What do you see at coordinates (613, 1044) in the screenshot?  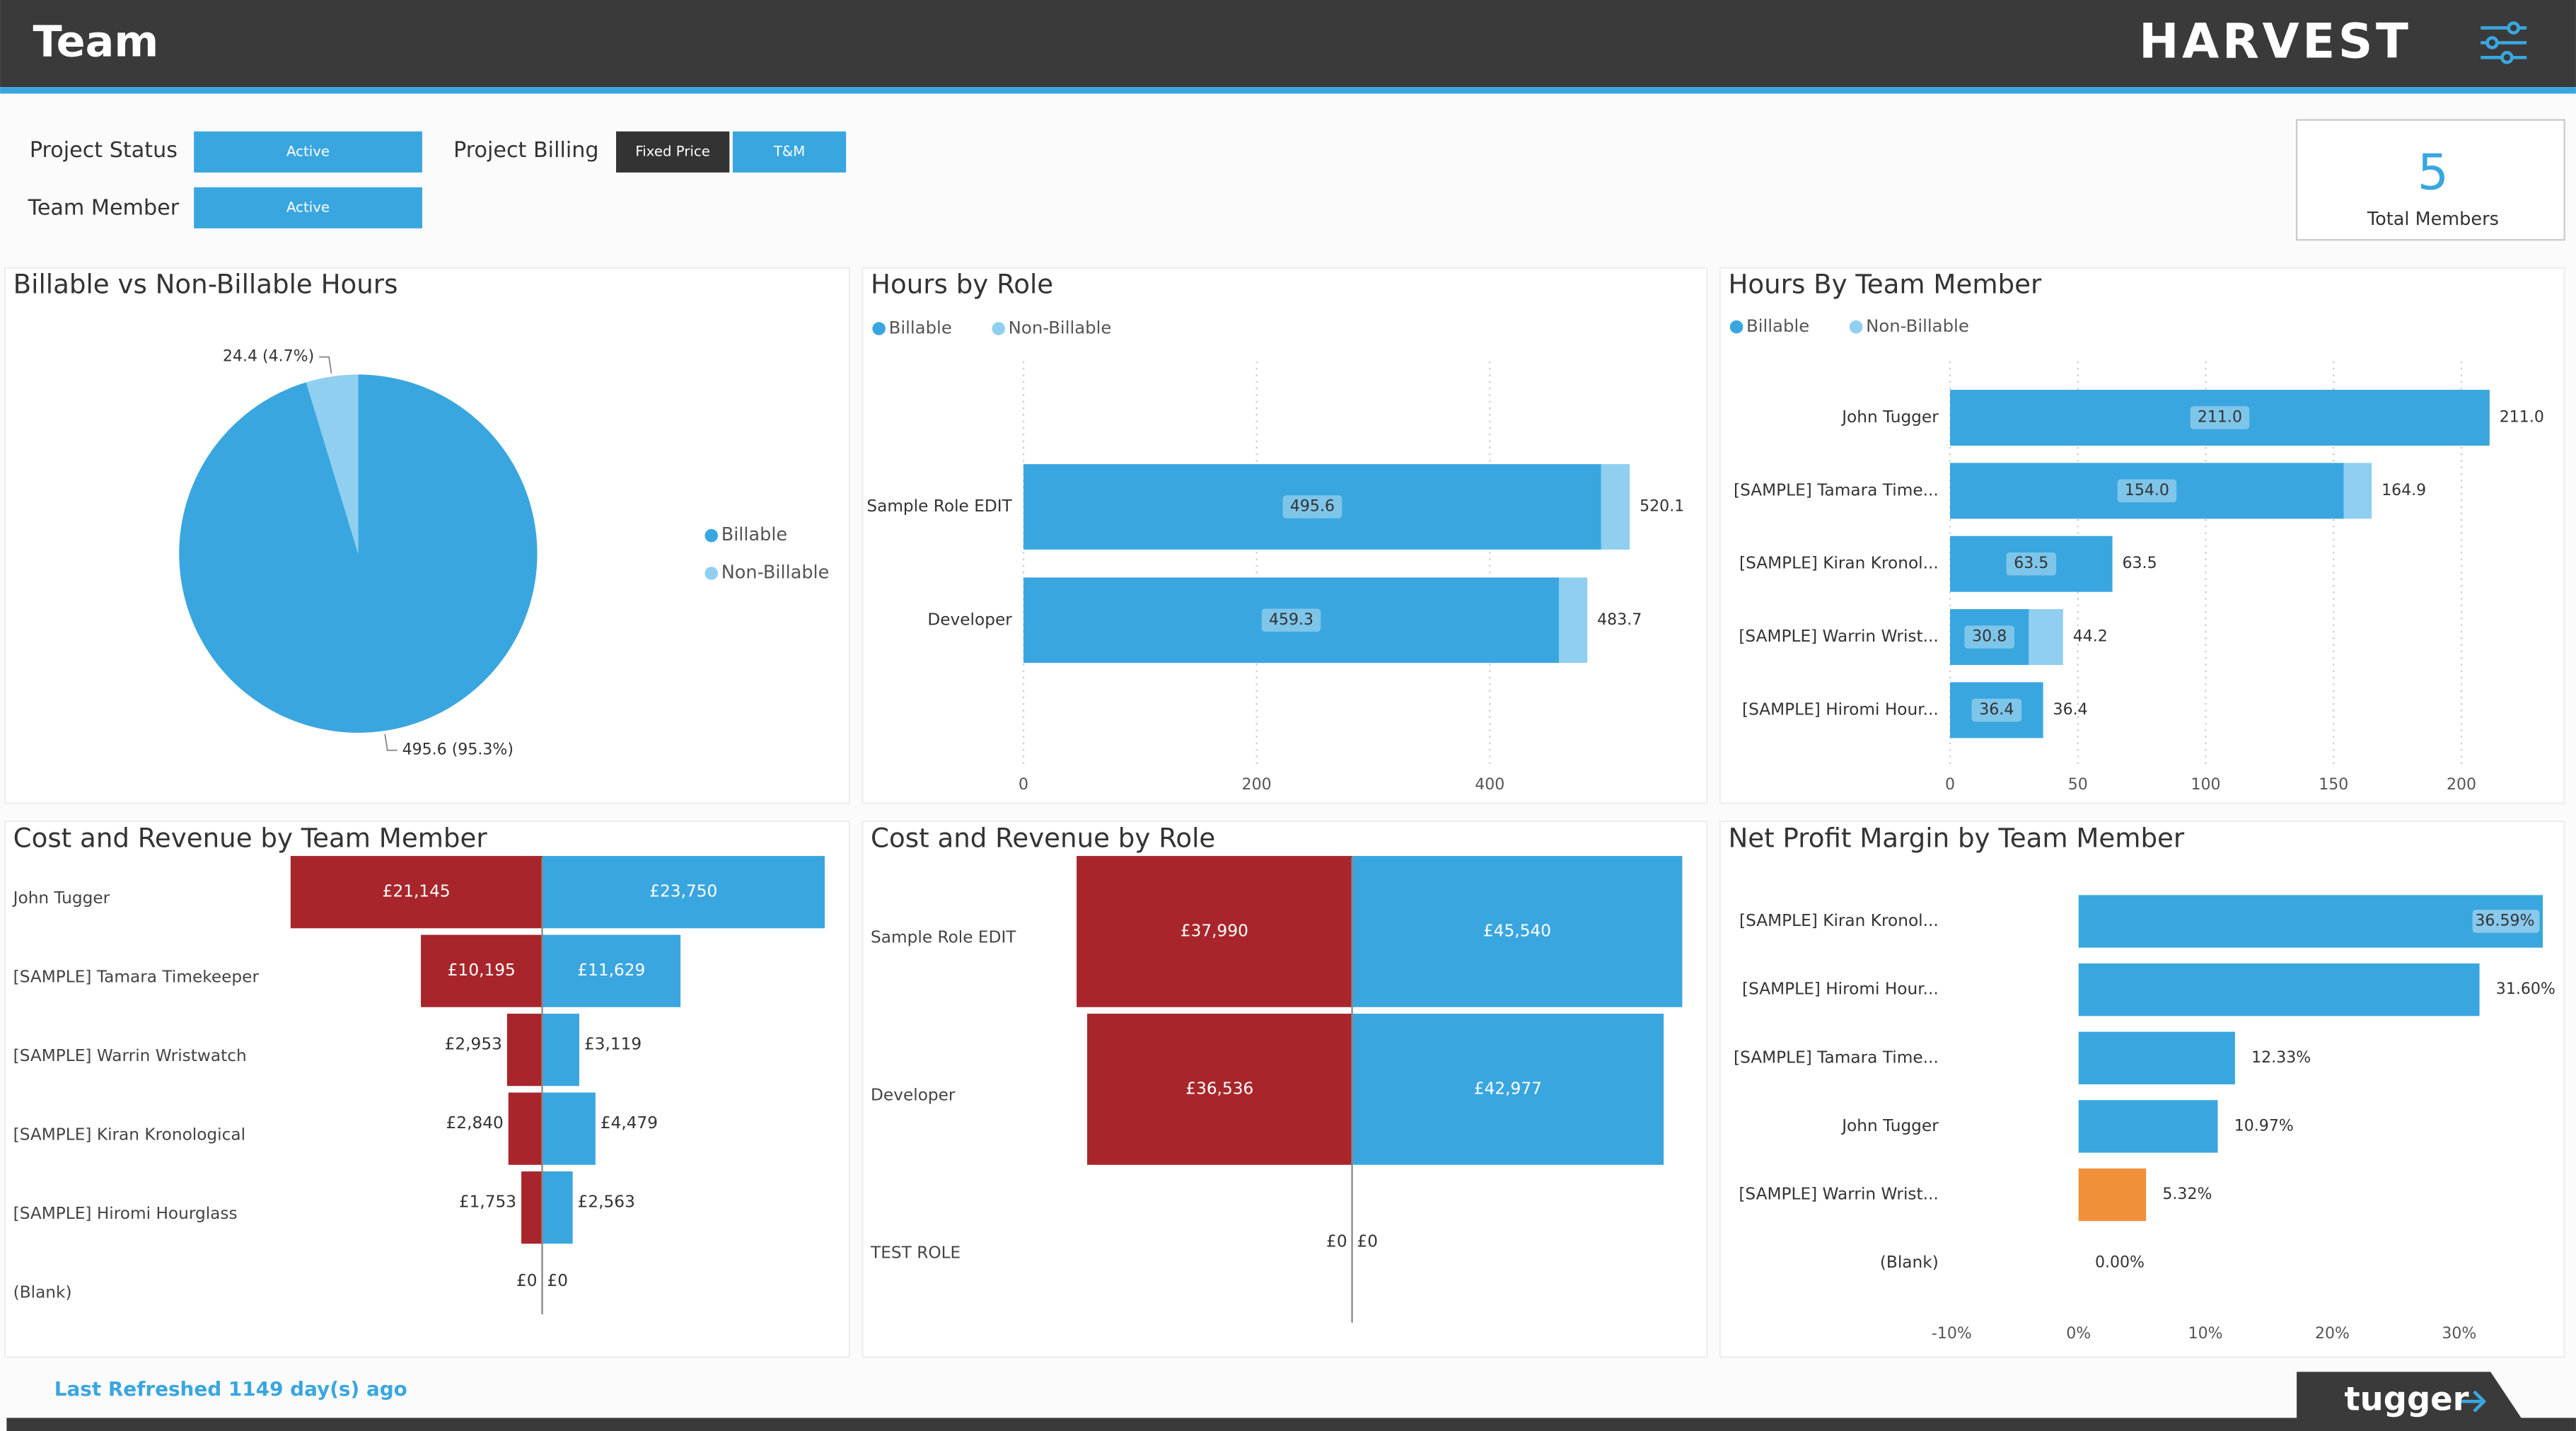 I see `data-label: £3,119` at bounding box center [613, 1044].